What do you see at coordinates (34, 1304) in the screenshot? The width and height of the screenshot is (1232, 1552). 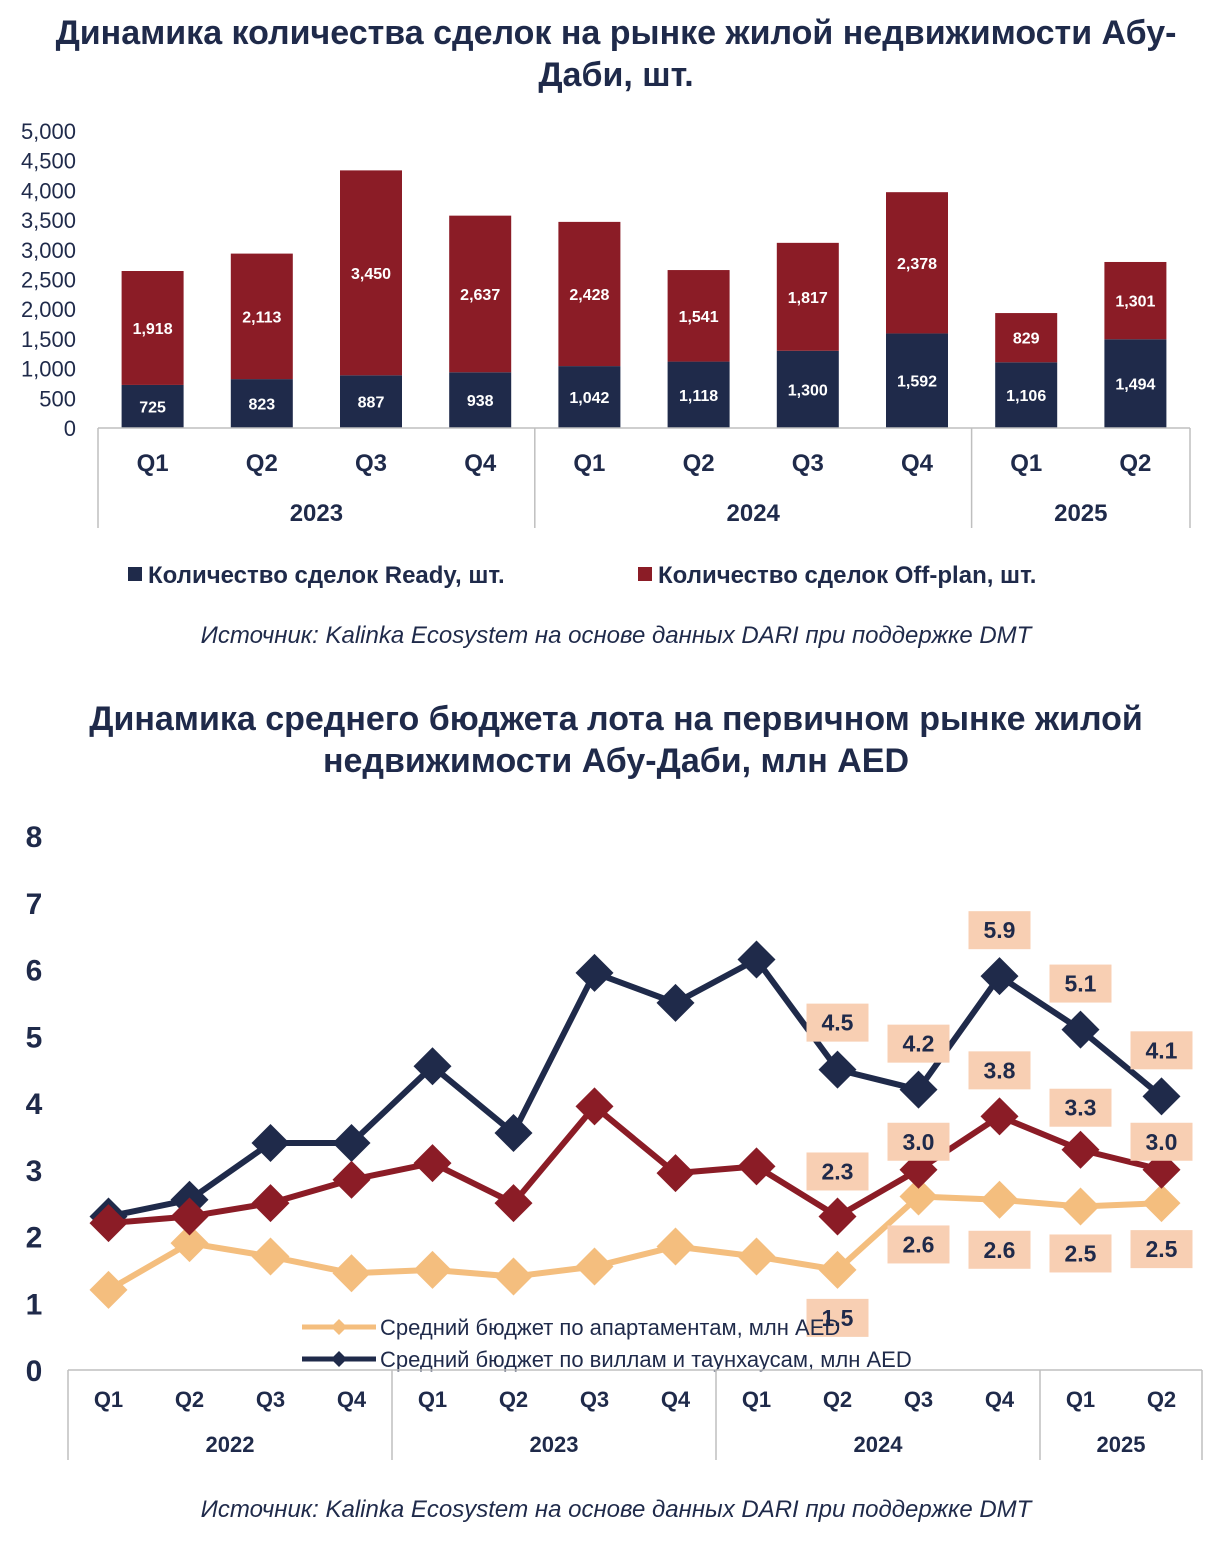 I see `y-tick-label: 1` at bounding box center [34, 1304].